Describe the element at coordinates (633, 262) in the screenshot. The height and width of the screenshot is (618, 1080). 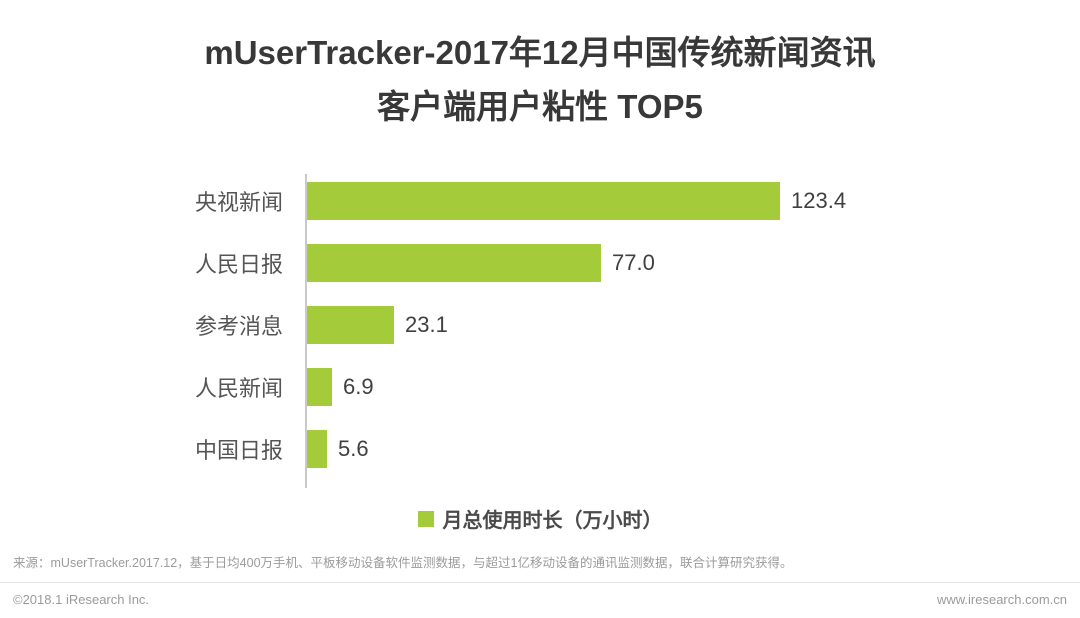
I see `bar-value-label: 77.0` at that location.